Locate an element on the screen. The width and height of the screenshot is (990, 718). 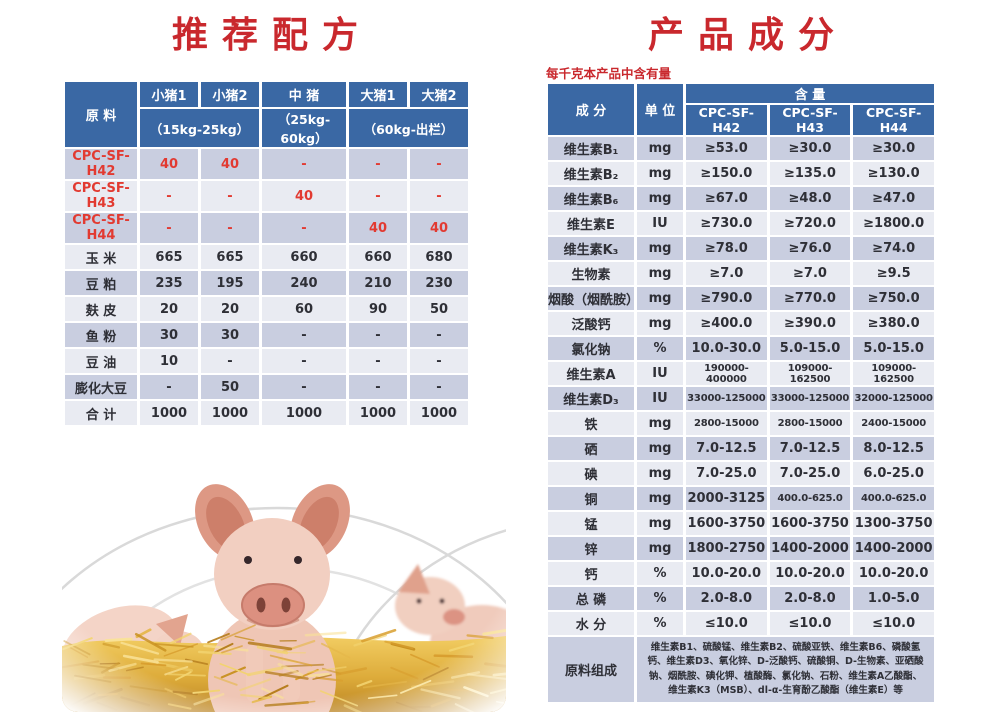
composition-value-cell: 32000-125000 is located at coordinates (893, 398).